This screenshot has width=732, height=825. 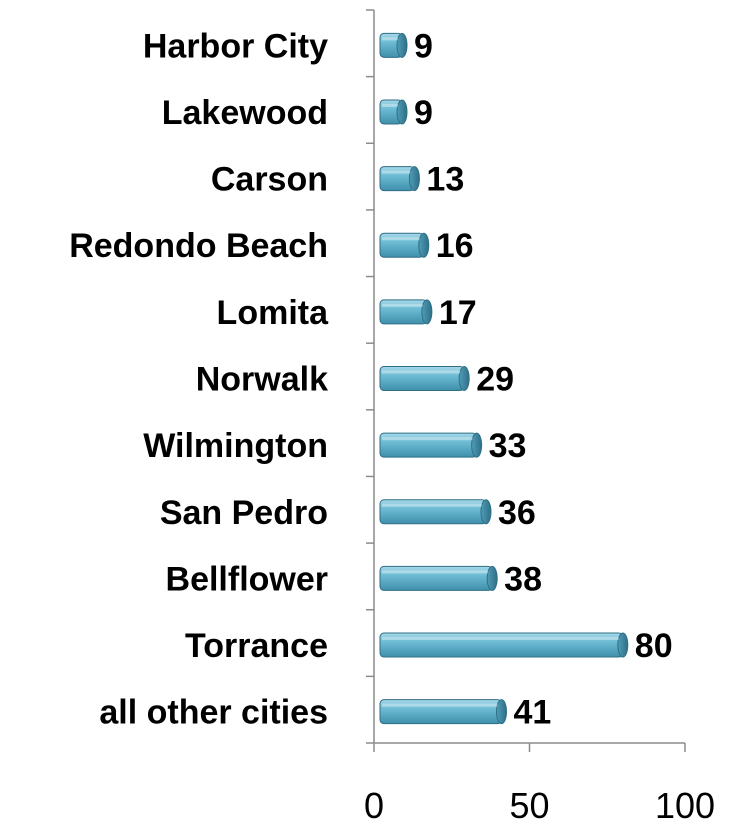 What do you see at coordinates (445, 180) in the screenshot?
I see `value-label: 13` at bounding box center [445, 180].